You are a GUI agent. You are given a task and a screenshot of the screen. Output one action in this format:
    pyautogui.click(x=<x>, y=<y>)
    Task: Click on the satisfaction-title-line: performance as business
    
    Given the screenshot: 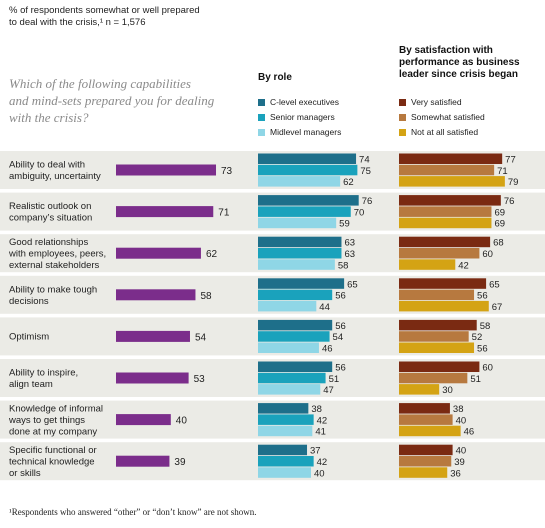 What is the action you would take?
    pyautogui.click(x=459, y=62)
    